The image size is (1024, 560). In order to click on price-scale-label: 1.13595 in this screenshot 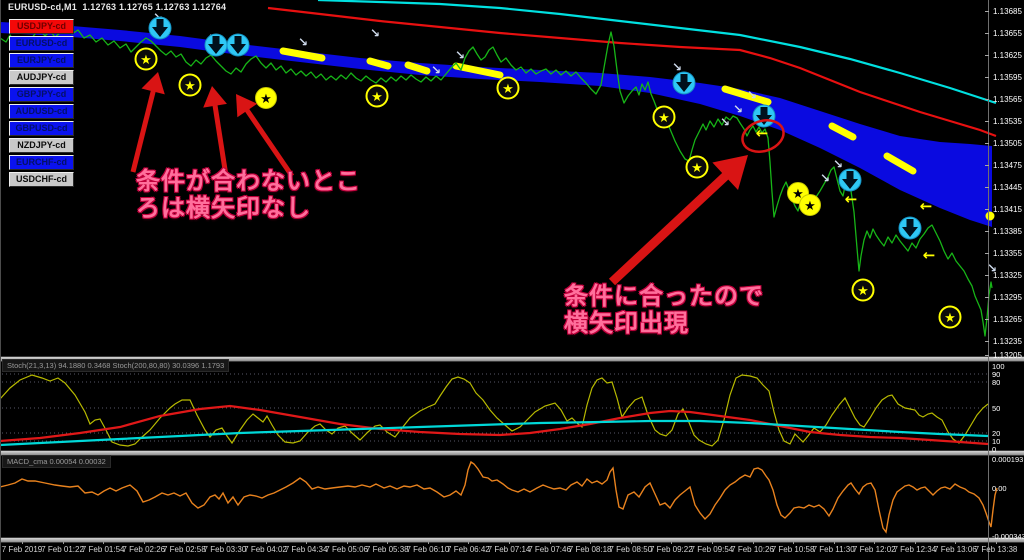, I will do `click(1007, 77)`.